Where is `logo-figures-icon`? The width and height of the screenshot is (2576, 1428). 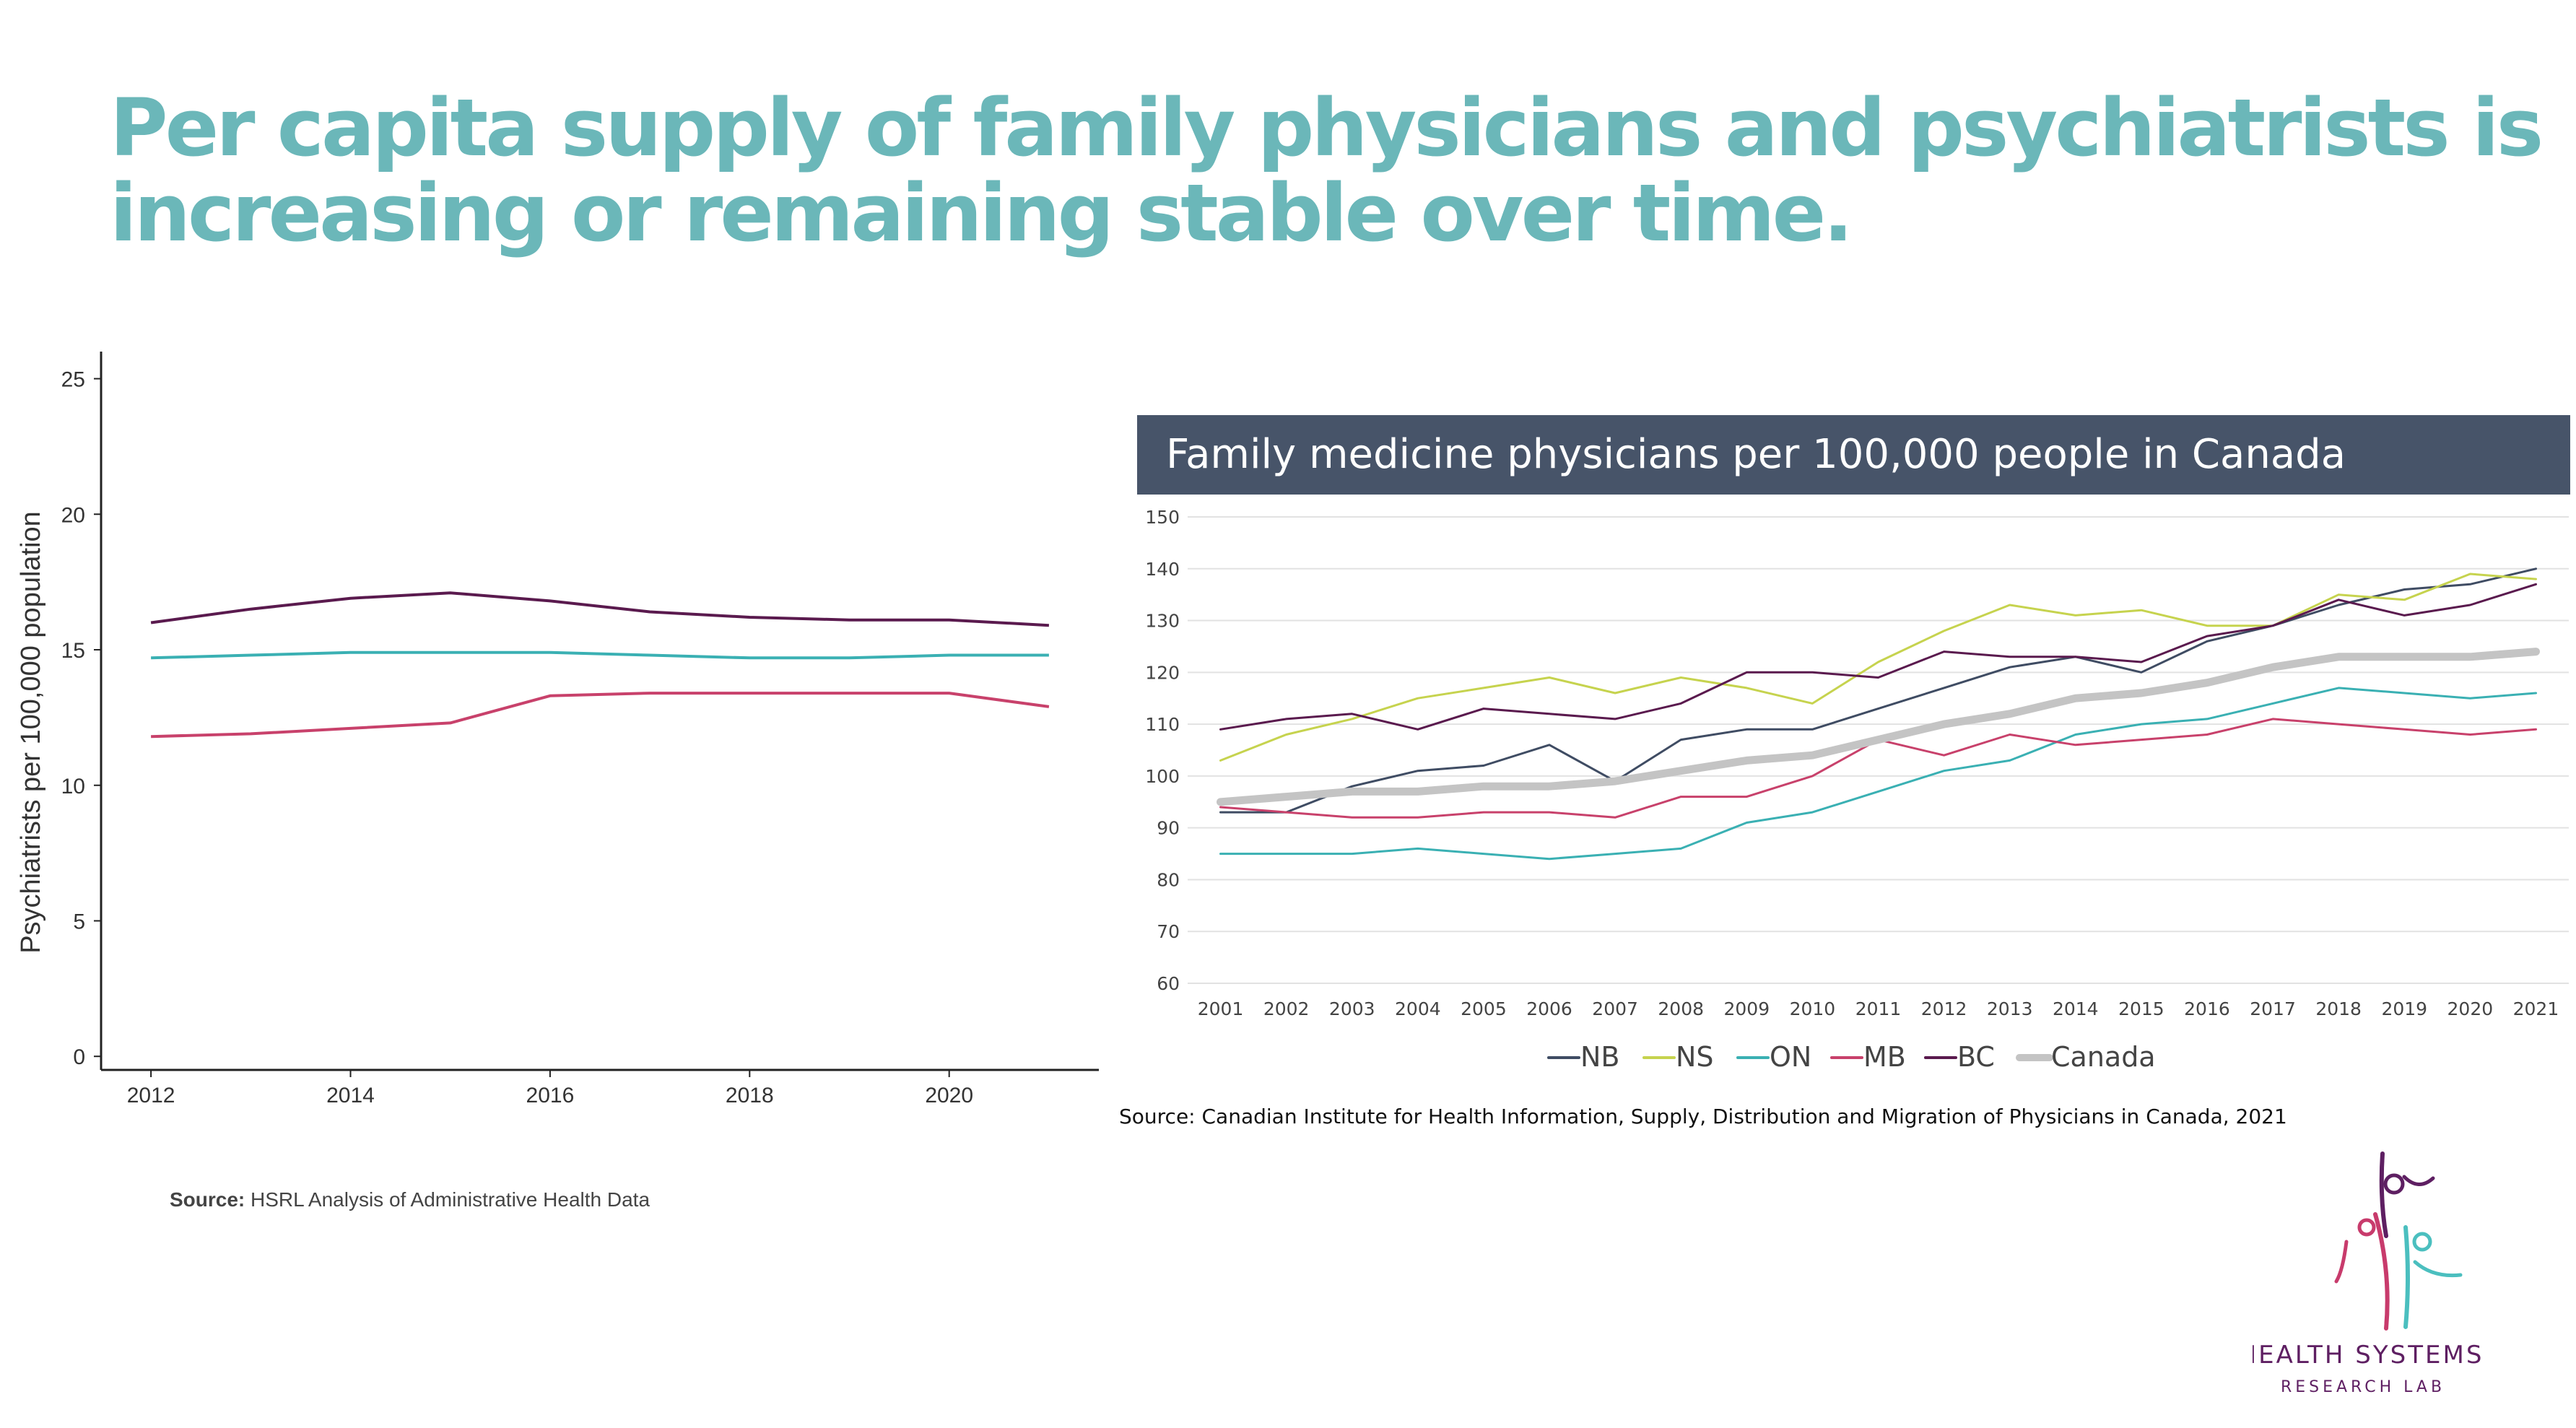
logo-figures-icon is located at coordinates (2398, 1241).